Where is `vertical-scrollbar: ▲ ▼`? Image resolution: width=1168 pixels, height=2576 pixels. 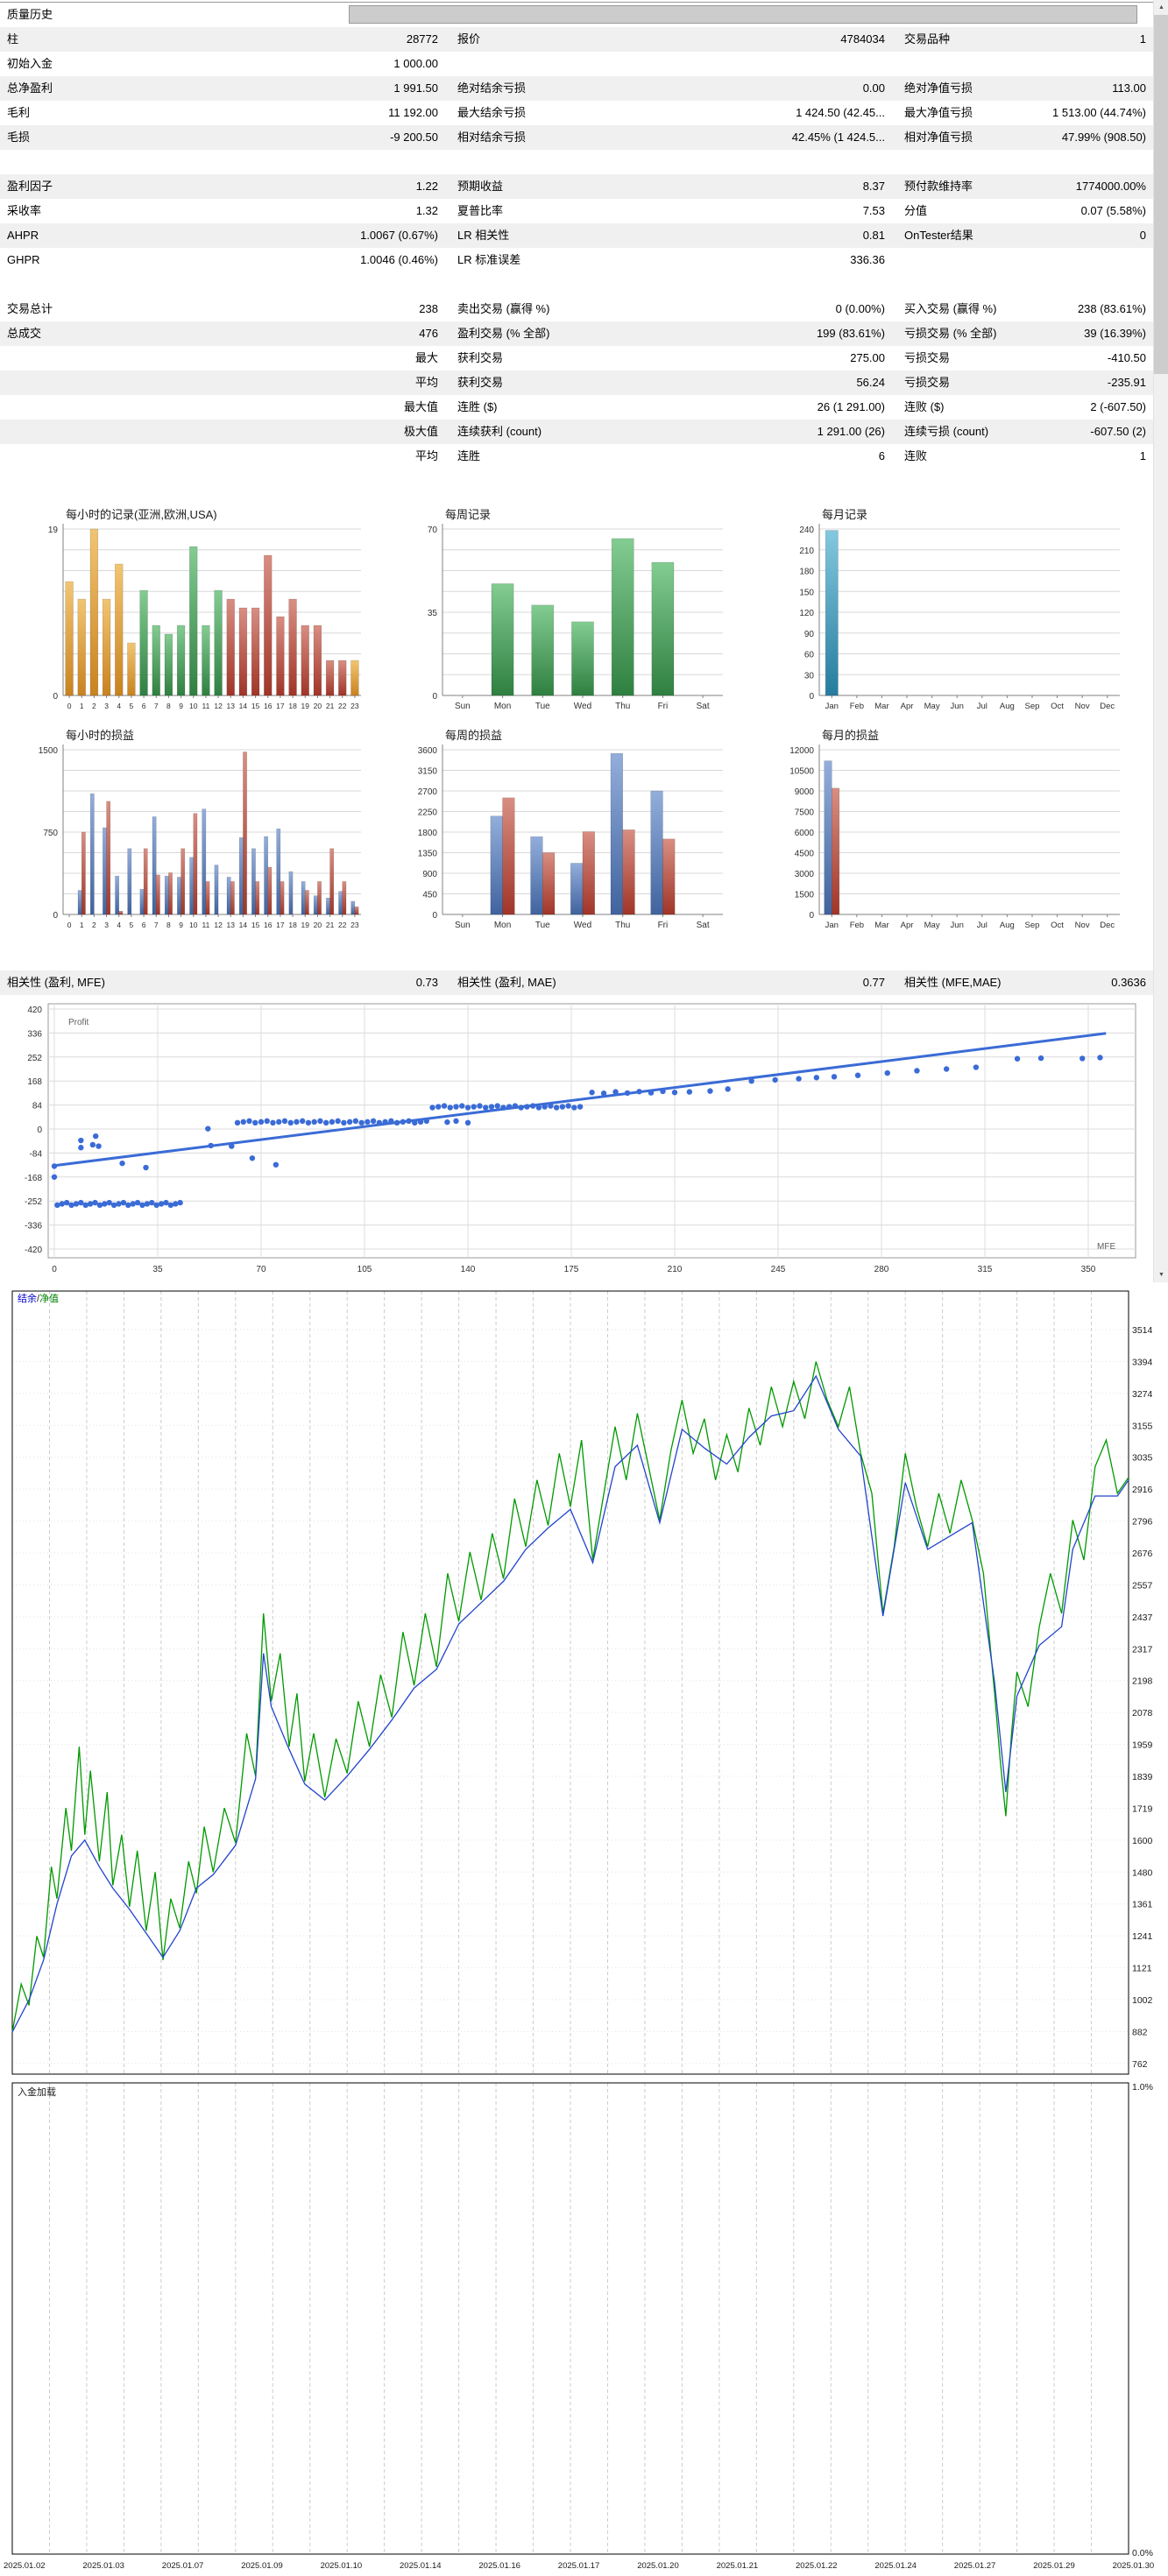
vertical-scrollbar: ▲ ▼ is located at coordinates (1160, 641).